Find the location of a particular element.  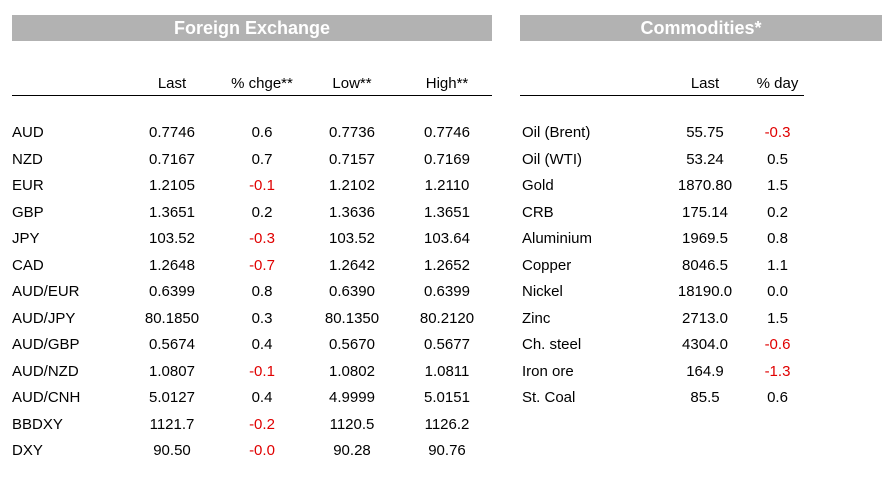

commodity-day-change: 0.6 is located at coordinates (777, 397).